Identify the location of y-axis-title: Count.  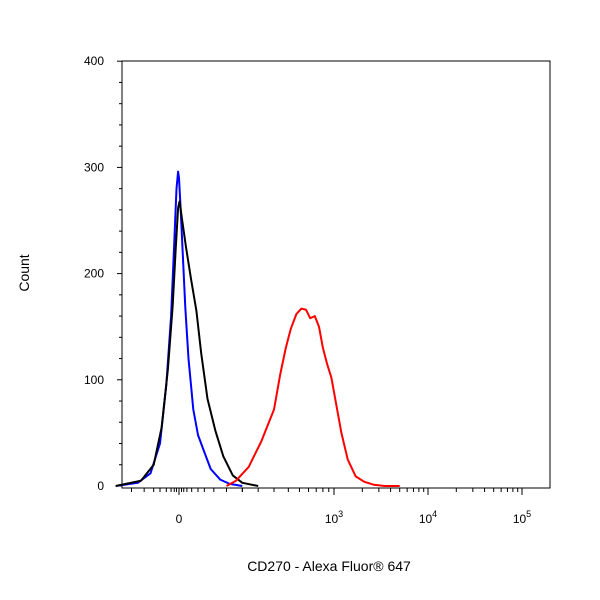
(24, 272).